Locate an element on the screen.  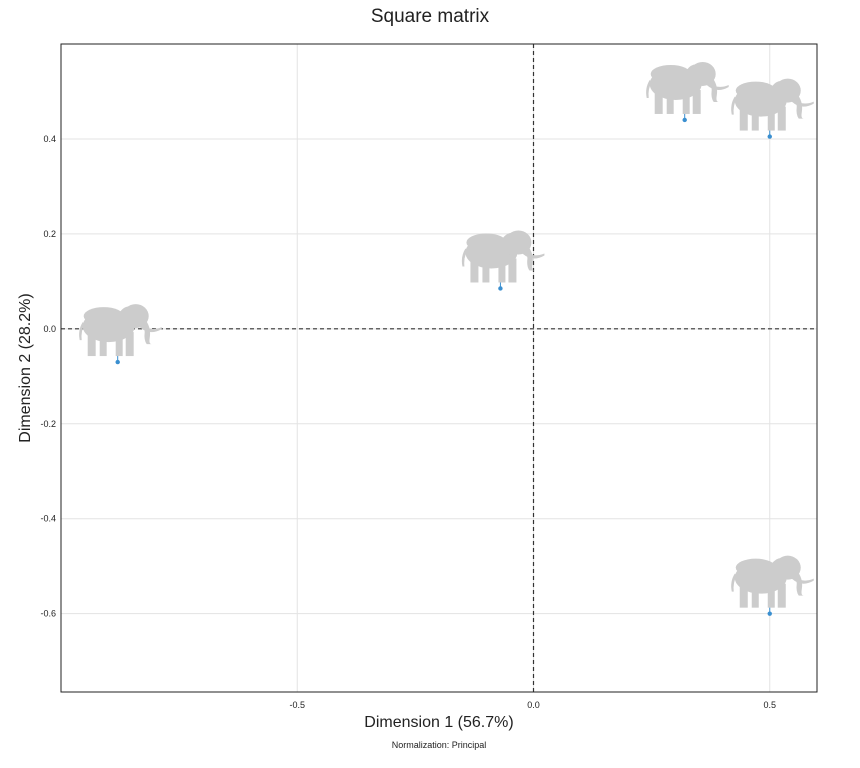
x-tick-label: 0.0 is located at coordinates (533, 705).